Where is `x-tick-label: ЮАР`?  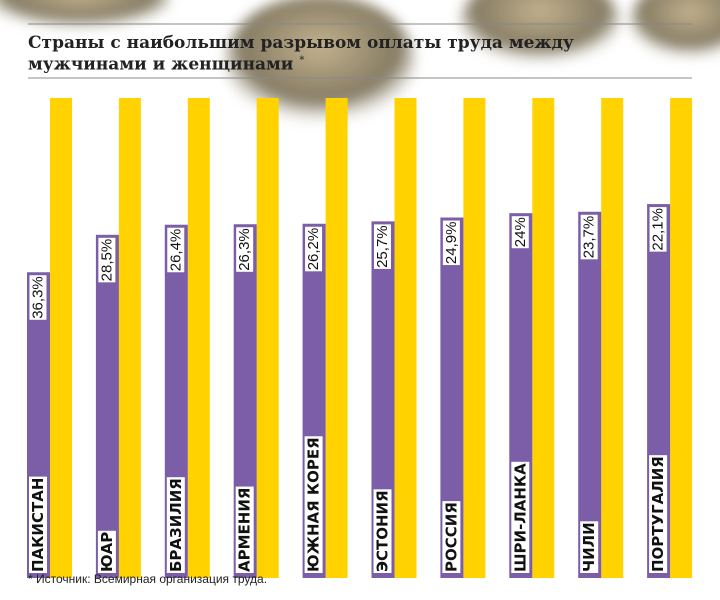 x-tick-label: ЮАР is located at coordinates (107, 552).